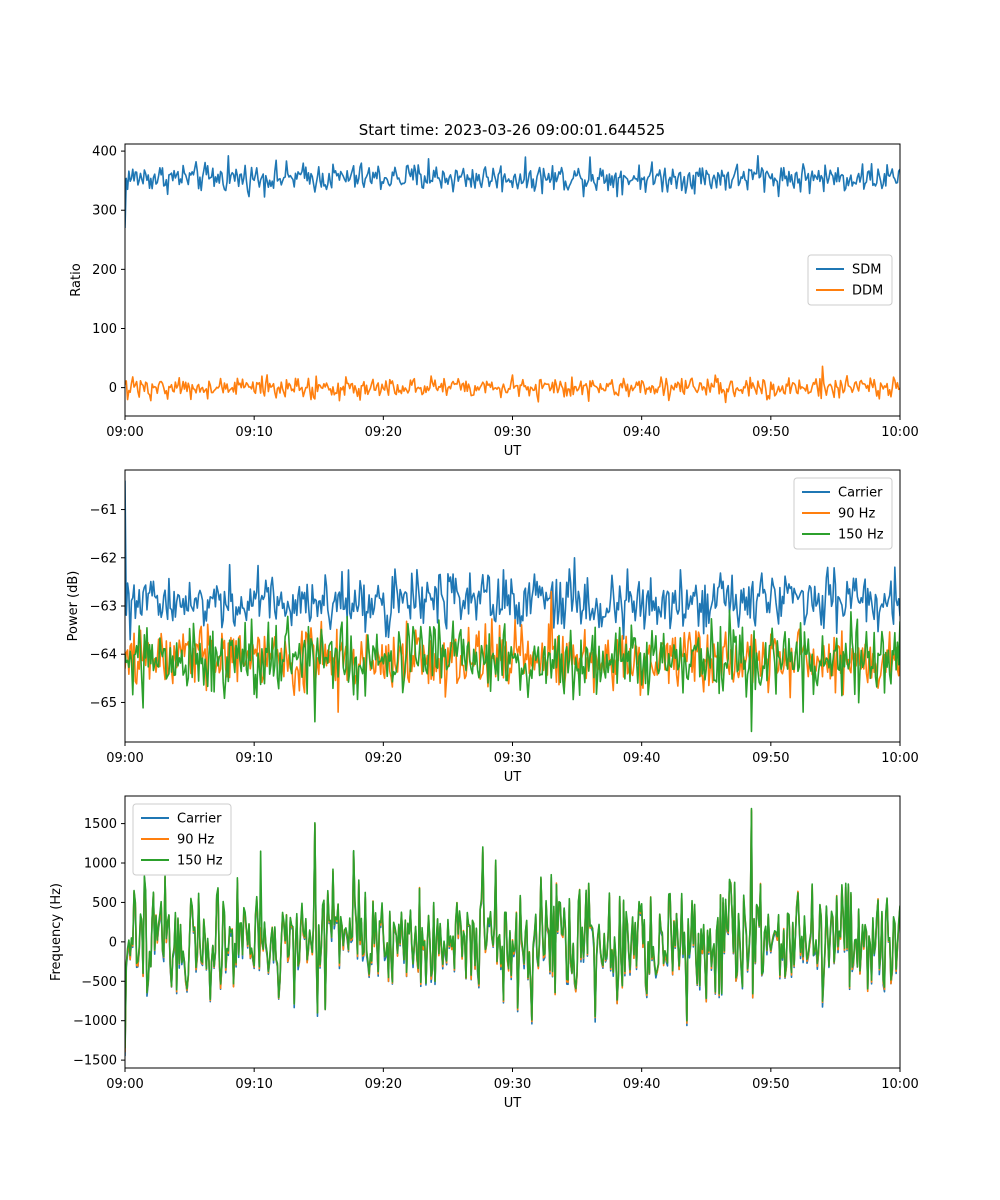  What do you see at coordinates (103, 655) in the screenshot?
I see `y-tick-label: −64` at bounding box center [103, 655].